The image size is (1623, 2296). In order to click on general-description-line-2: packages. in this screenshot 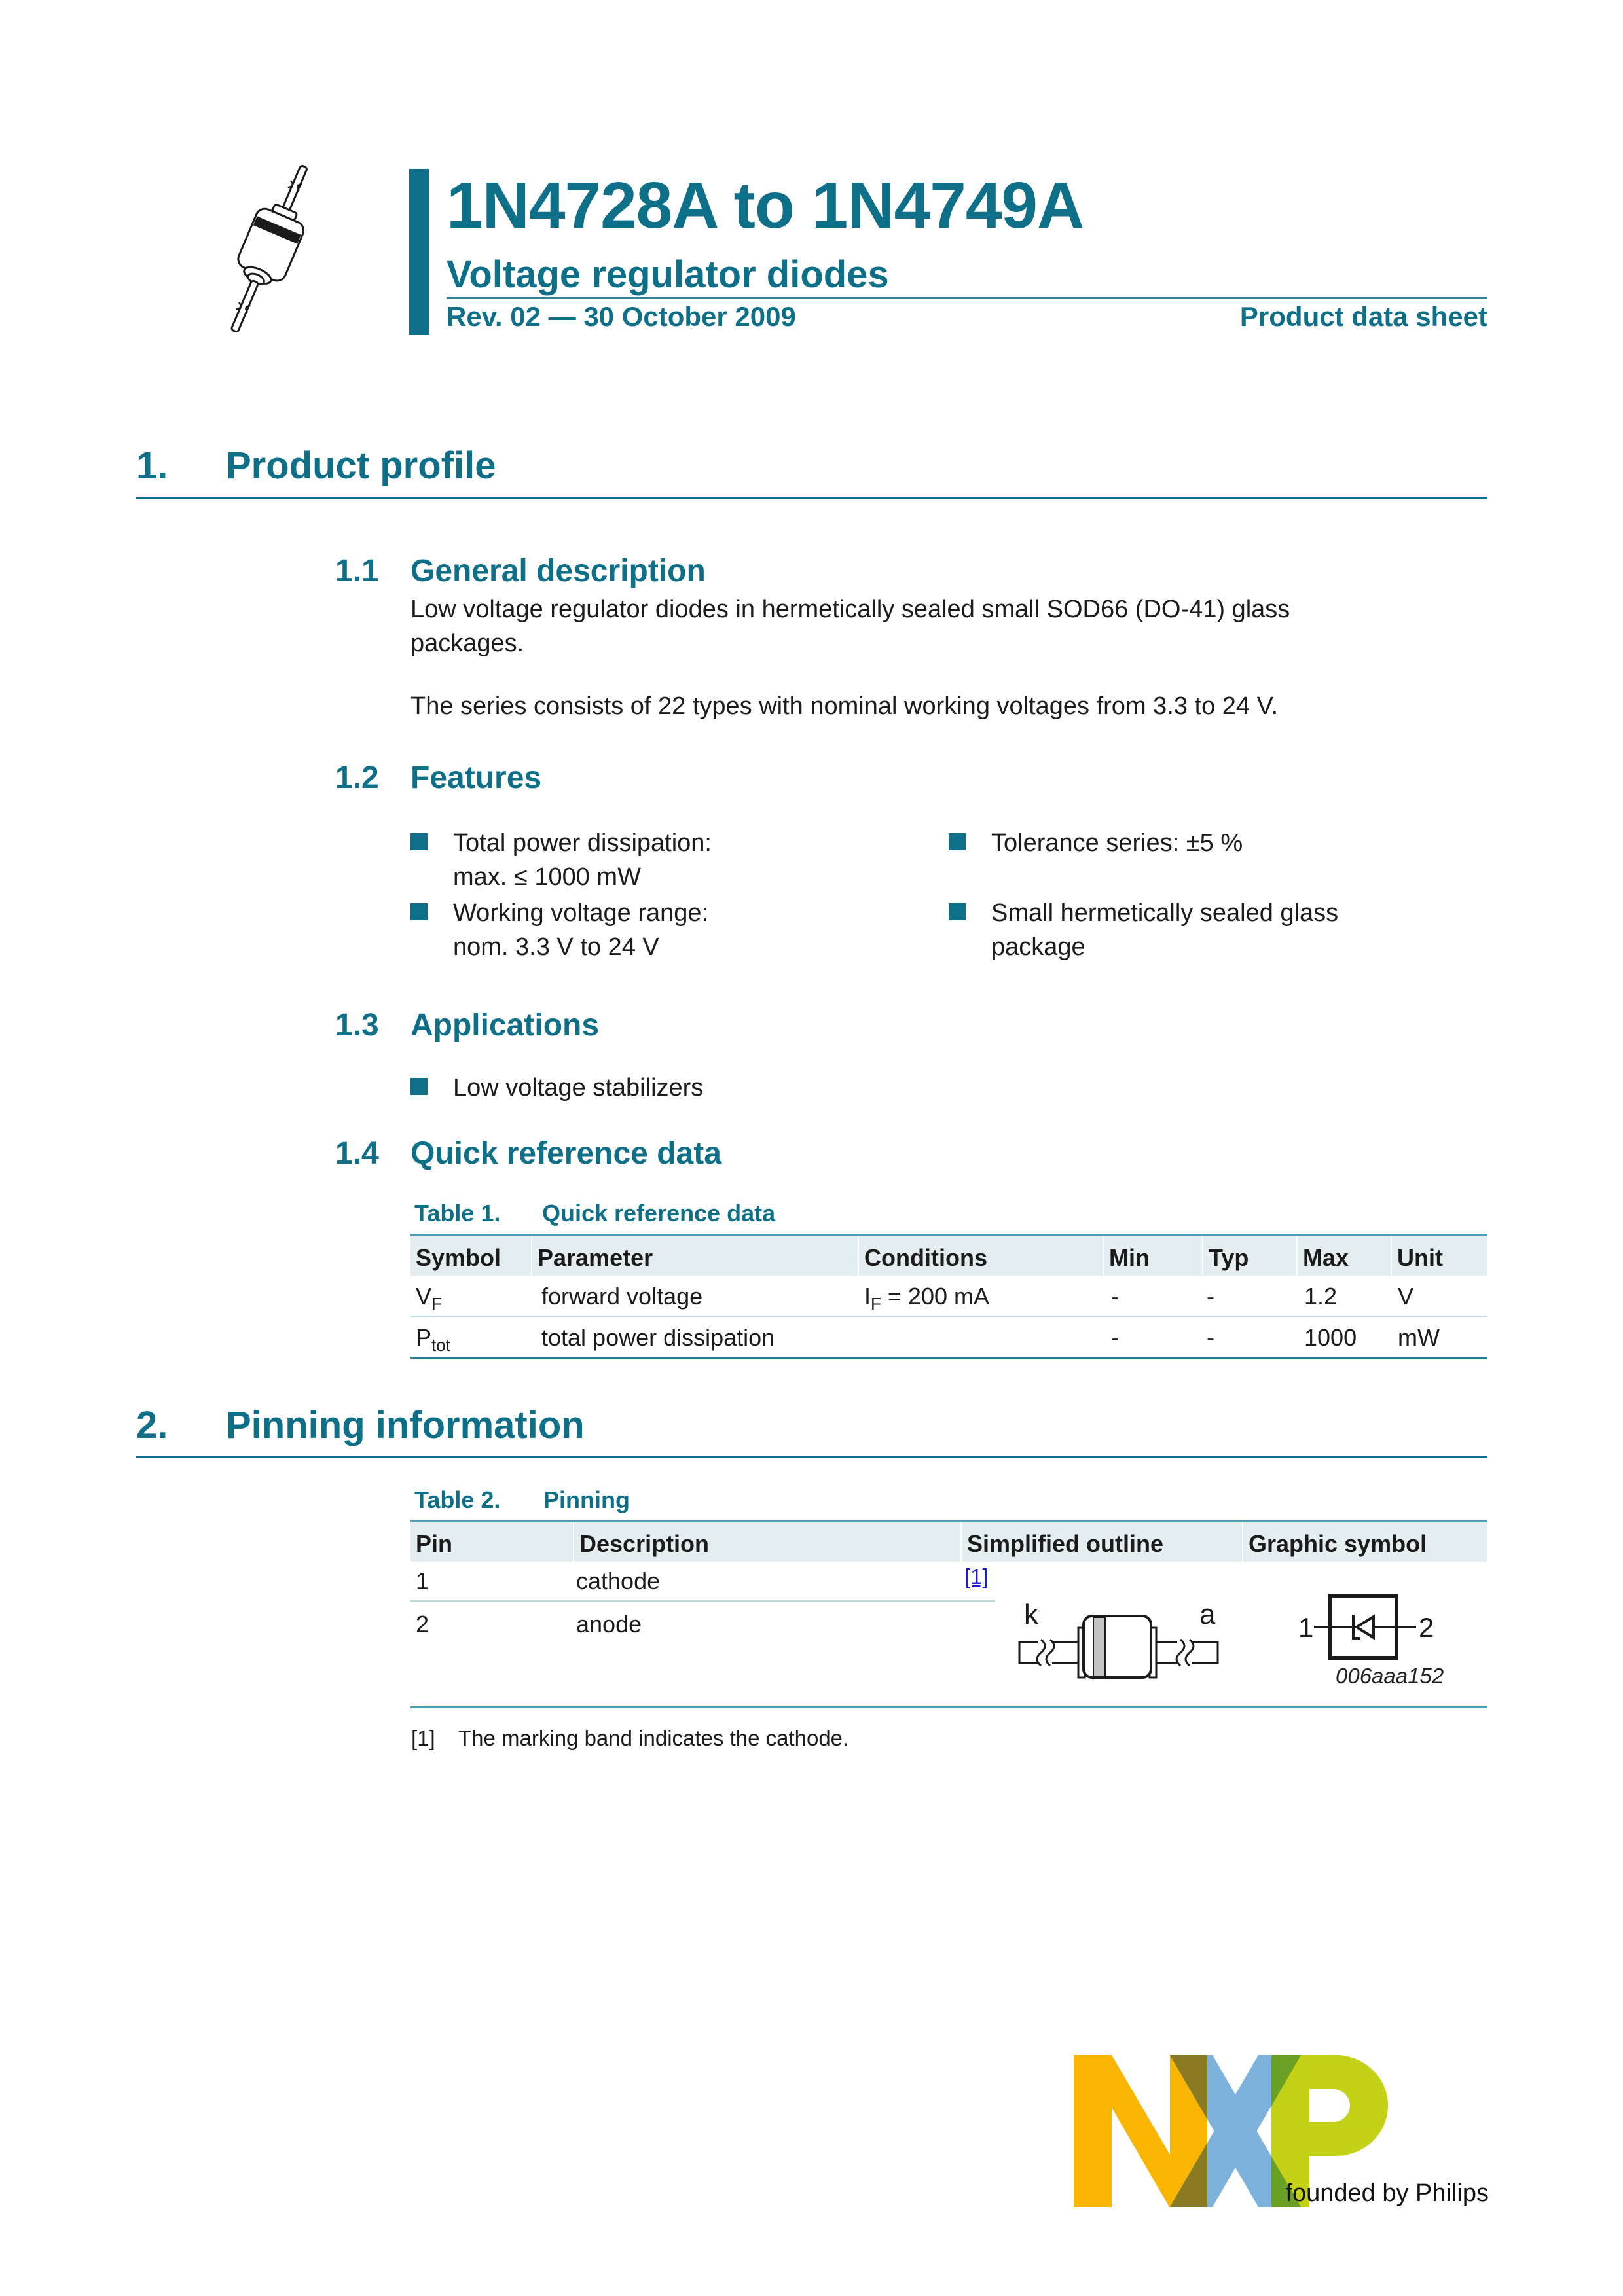, I will do `click(467, 643)`.